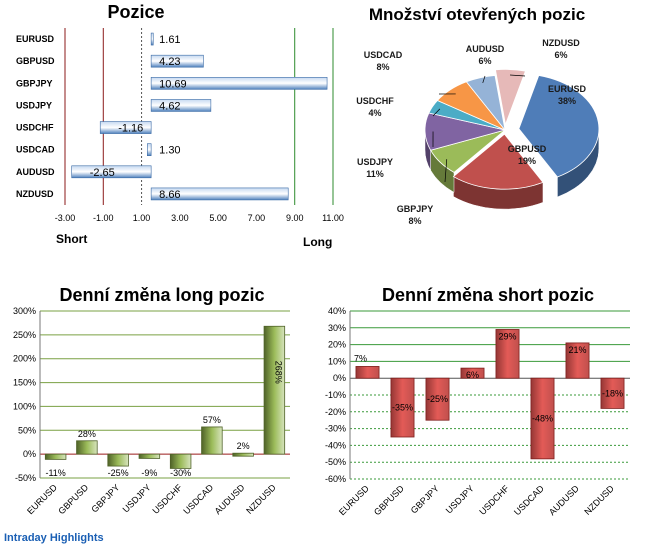 The width and height of the screenshot is (656, 544). What do you see at coordinates (24, 406) in the screenshot?
I see `y-tick-label: 100%` at bounding box center [24, 406].